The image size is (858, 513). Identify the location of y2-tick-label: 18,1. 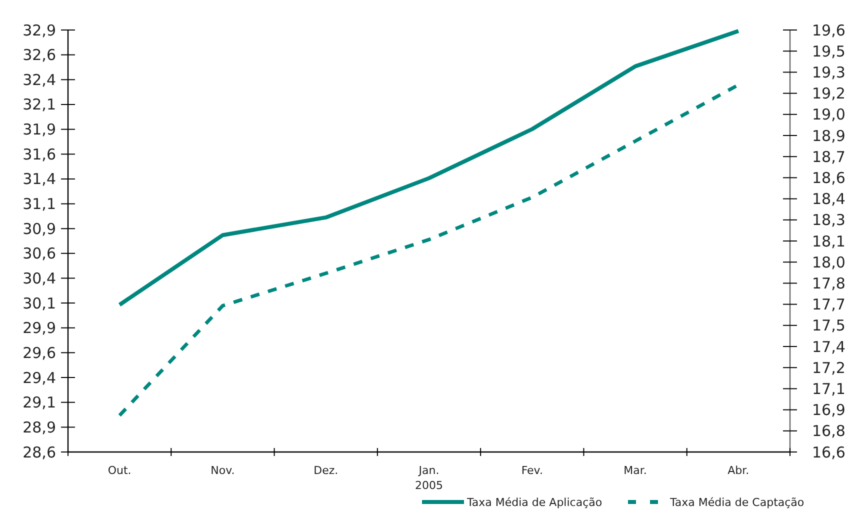
(829, 241).